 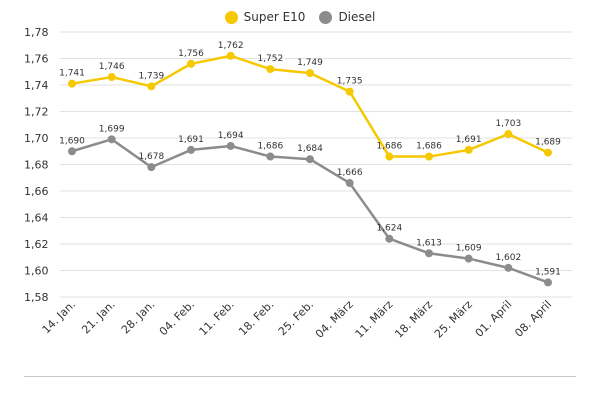 What do you see at coordinates (300, 376) in the screenshot?
I see `bottom-divider` at bounding box center [300, 376].